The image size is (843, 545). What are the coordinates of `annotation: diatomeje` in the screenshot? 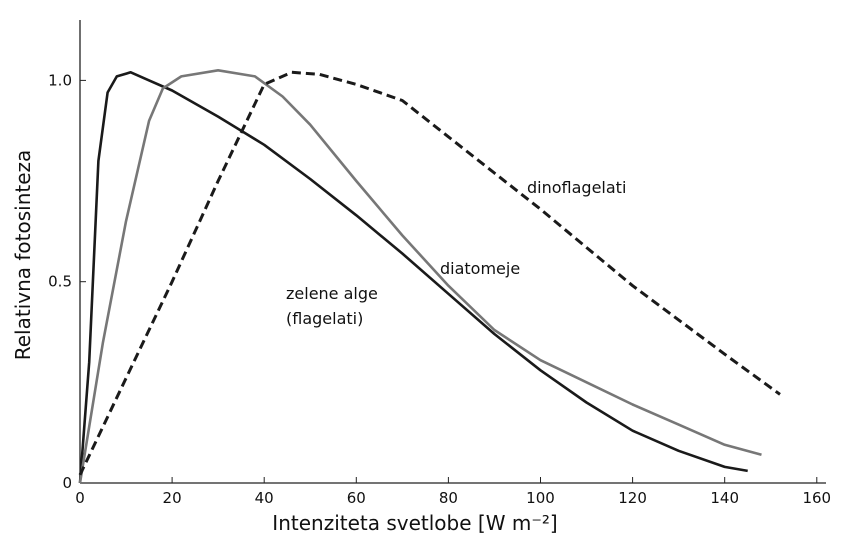 It's located at (480, 268).